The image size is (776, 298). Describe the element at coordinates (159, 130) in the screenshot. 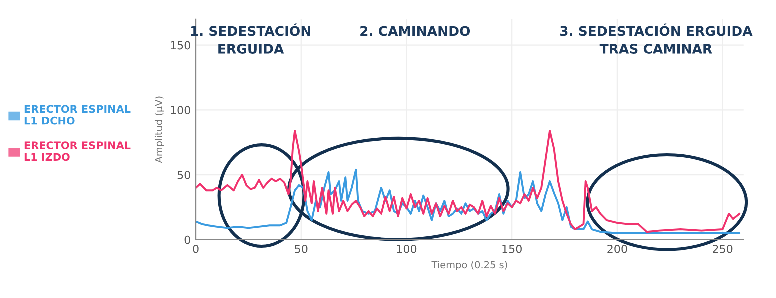

I see `y-axis-title: Amplitud (µV)` at that location.